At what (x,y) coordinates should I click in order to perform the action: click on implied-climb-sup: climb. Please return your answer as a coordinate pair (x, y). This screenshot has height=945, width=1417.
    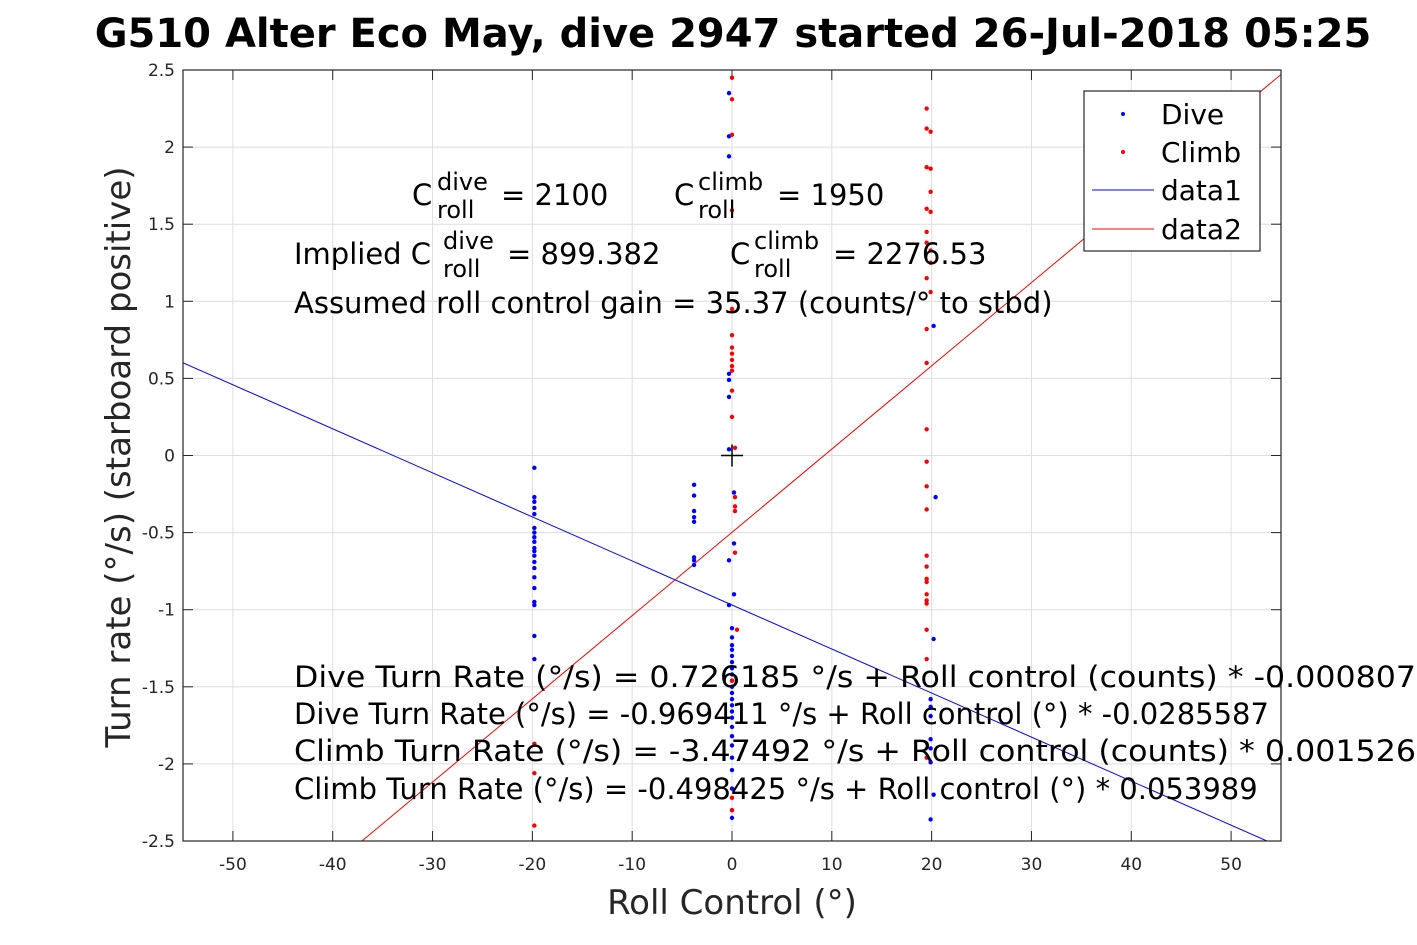
    Looking at the image, I should click on (786, 241).